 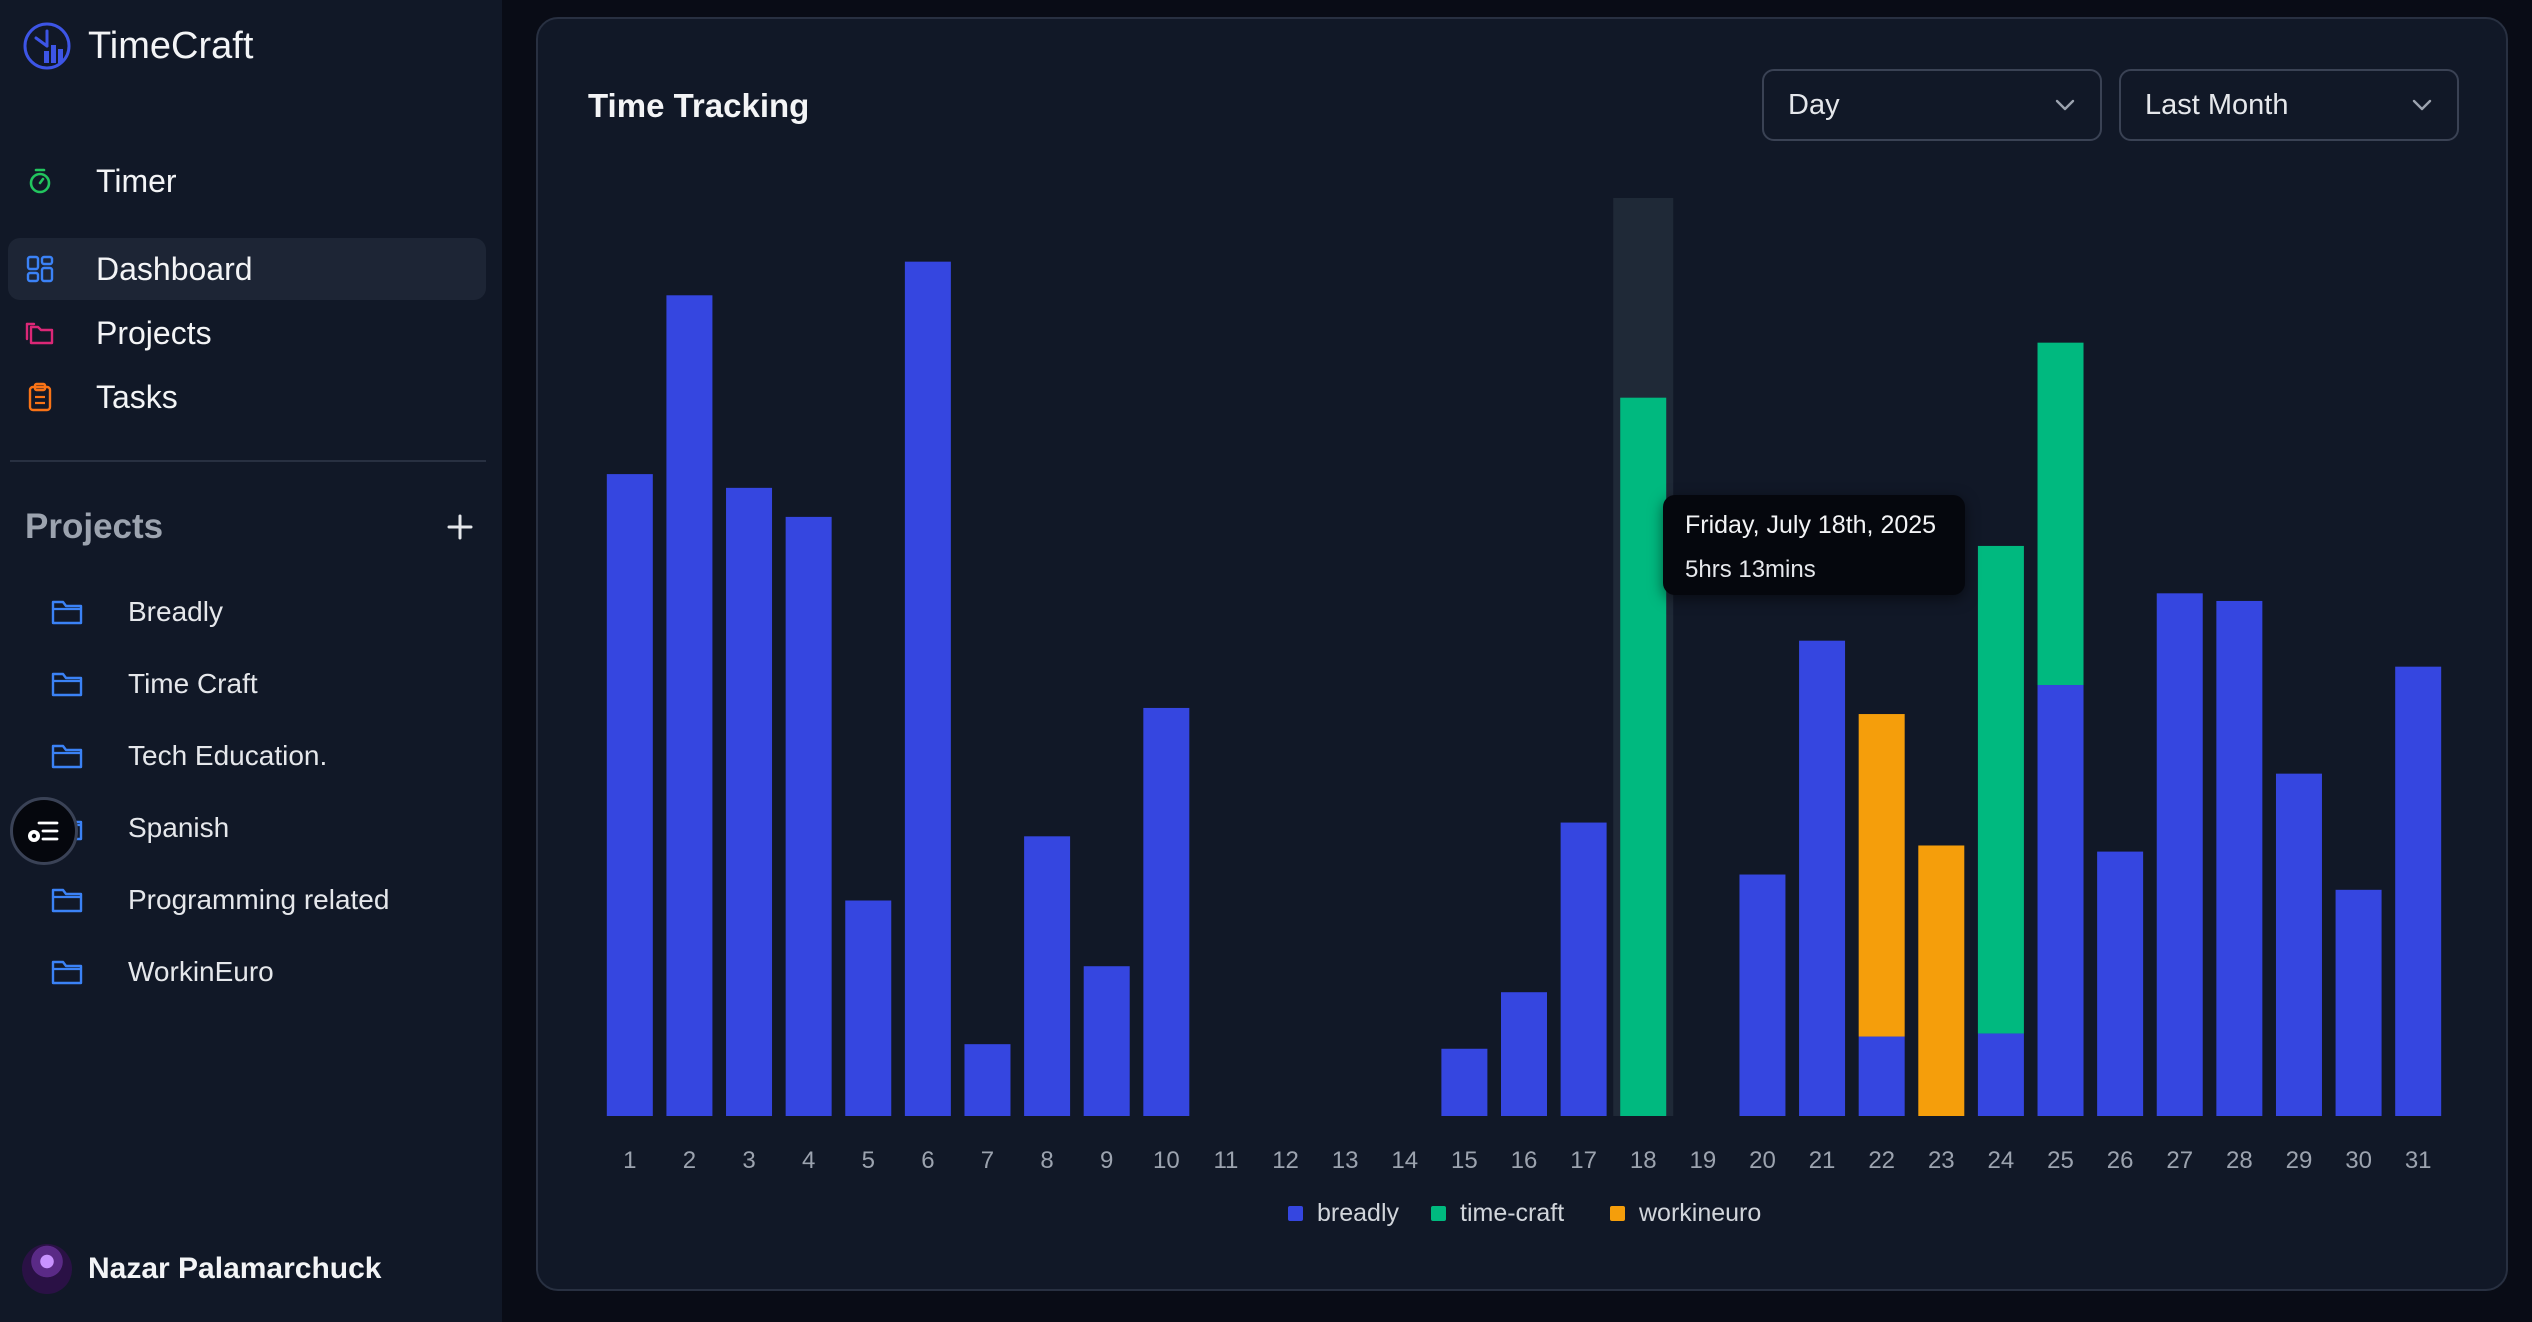 I want to click on legend-label: workineuro, so click(x=1699, y=1213).